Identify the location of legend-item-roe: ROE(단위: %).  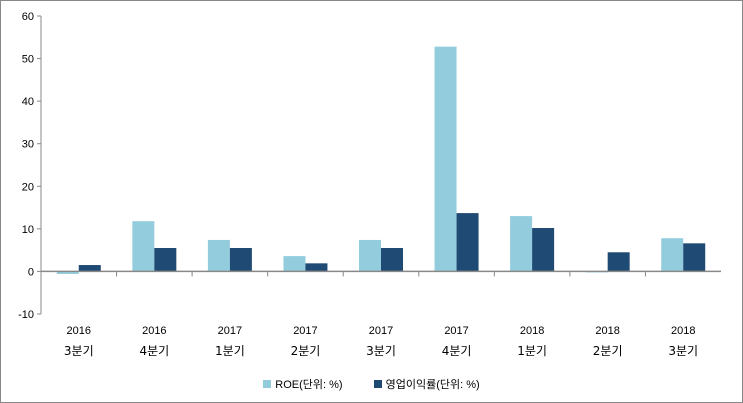
(303, 384).